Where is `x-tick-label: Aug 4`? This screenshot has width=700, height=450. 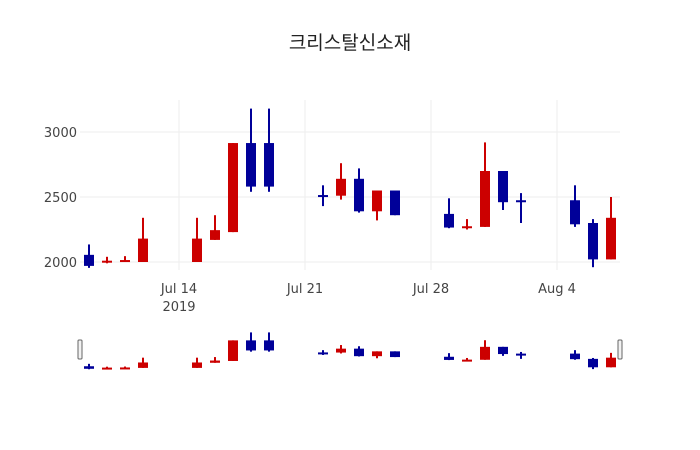
x-tick-label: Aug 4 is located at coordinates (557, 289).